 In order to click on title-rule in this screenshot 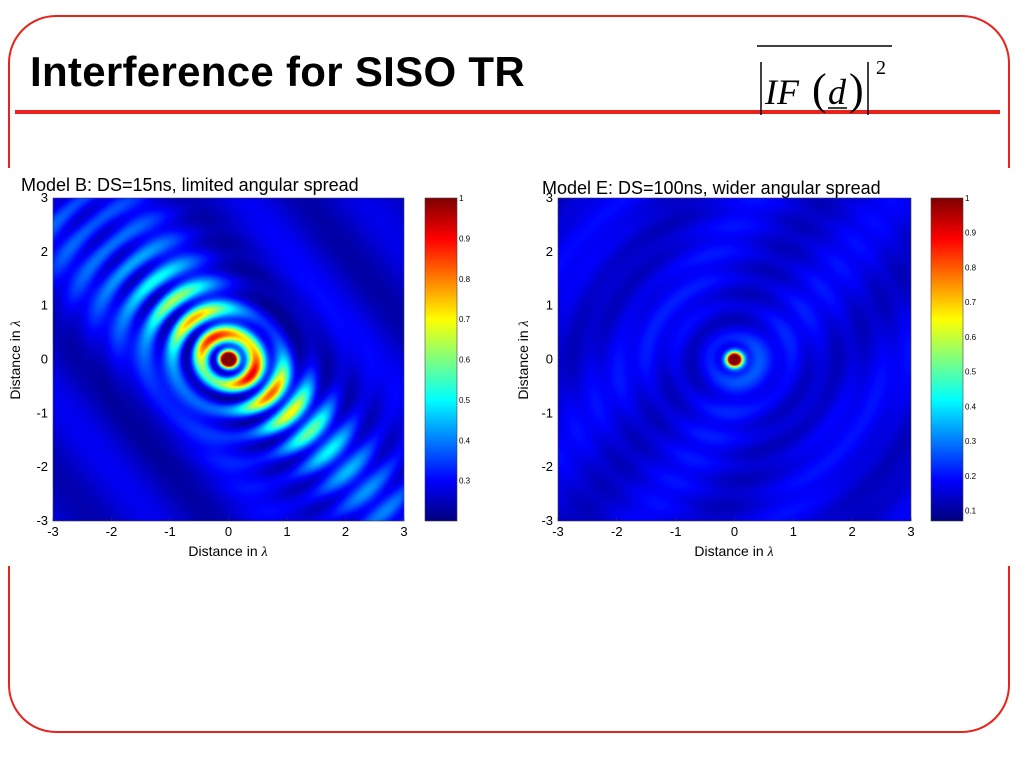, I will do `click(507, 112)`.